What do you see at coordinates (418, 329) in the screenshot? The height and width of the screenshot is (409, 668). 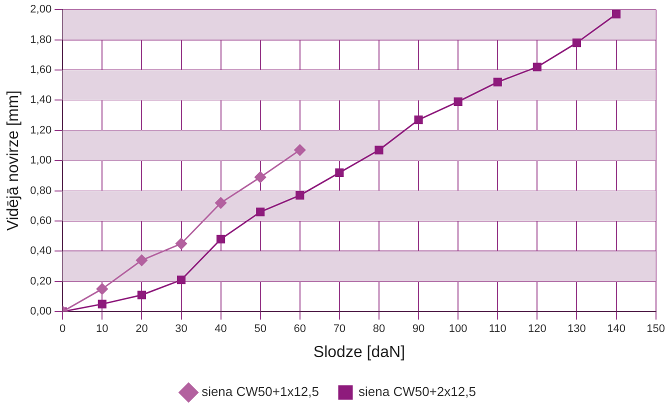 I see `x-tick-label: 90` at bounding box center [418, 329].